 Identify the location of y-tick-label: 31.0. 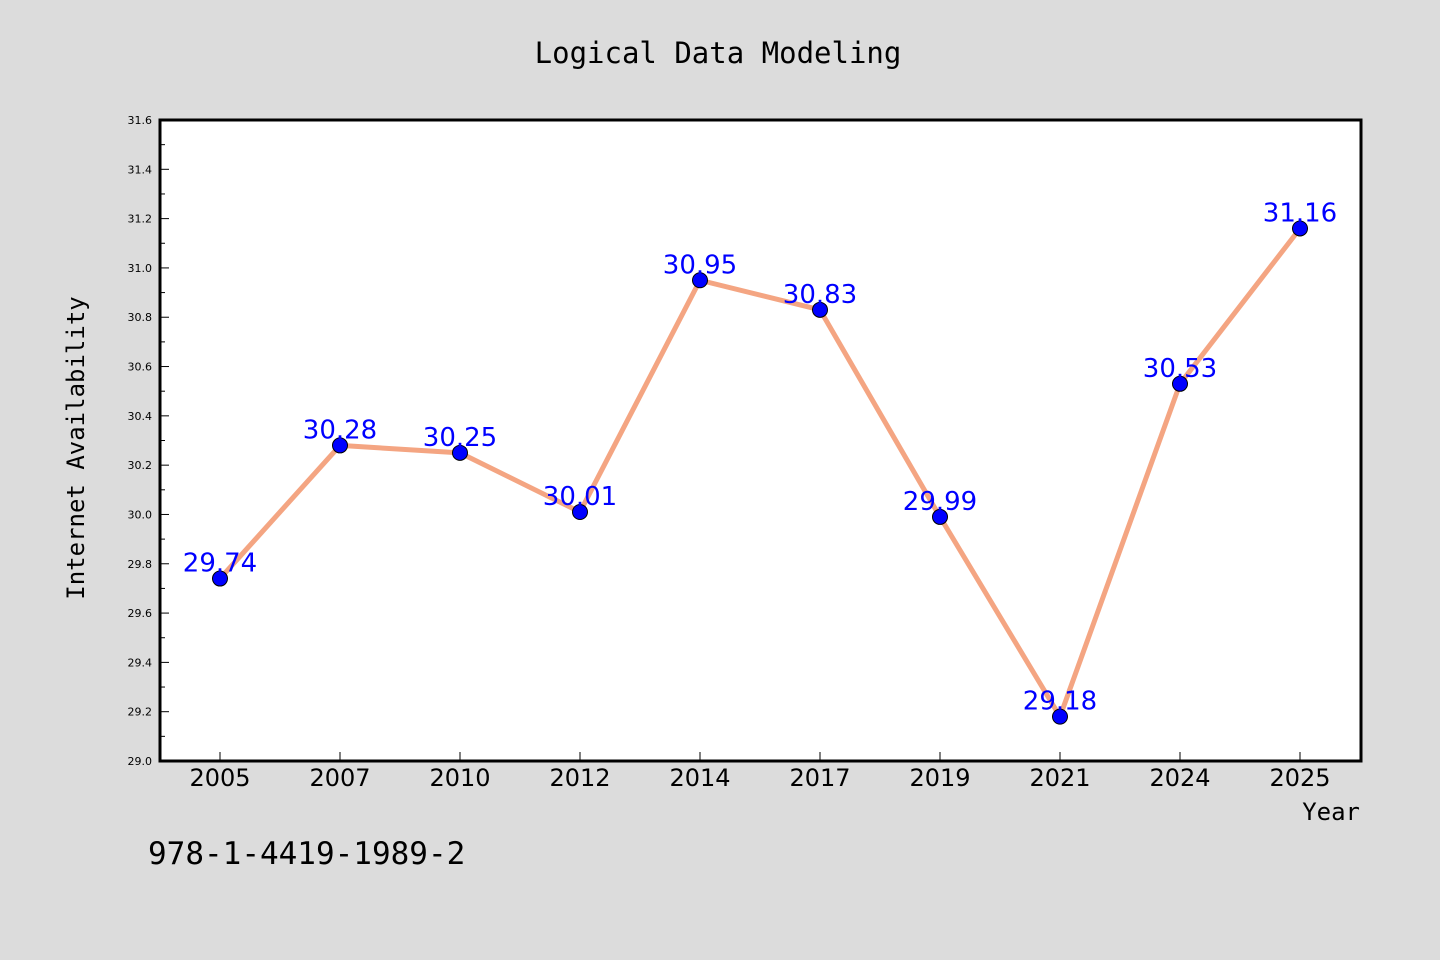
(140, 268).